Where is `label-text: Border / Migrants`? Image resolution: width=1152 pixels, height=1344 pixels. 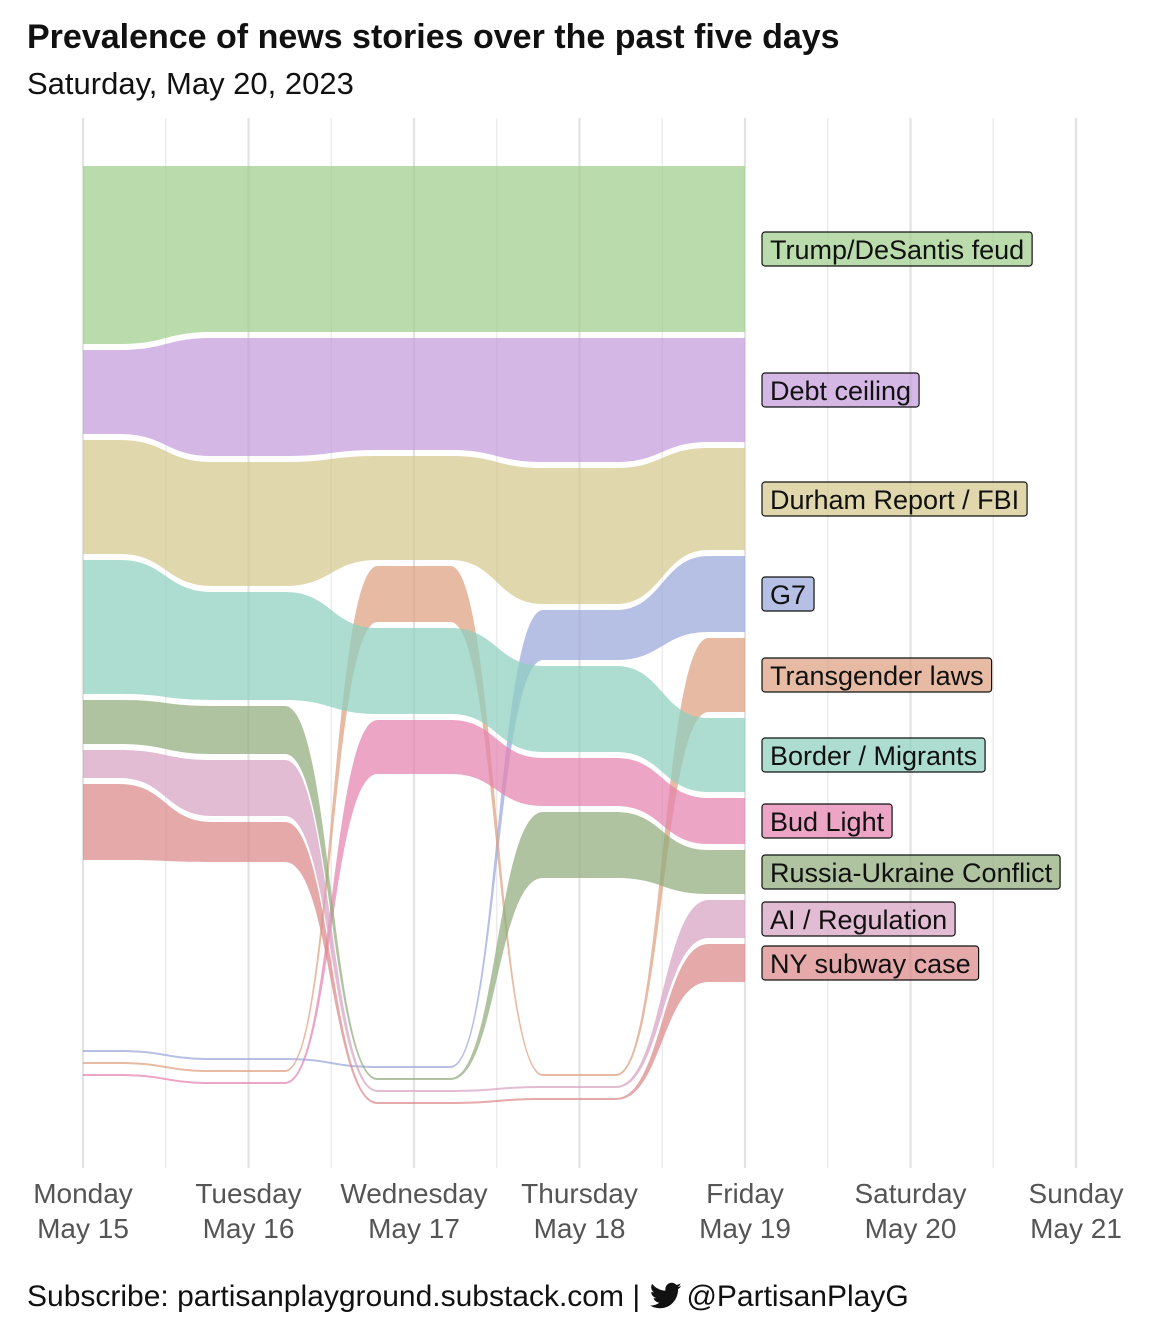
label-text: Border / Migrants is located at coordinates (873, 756).